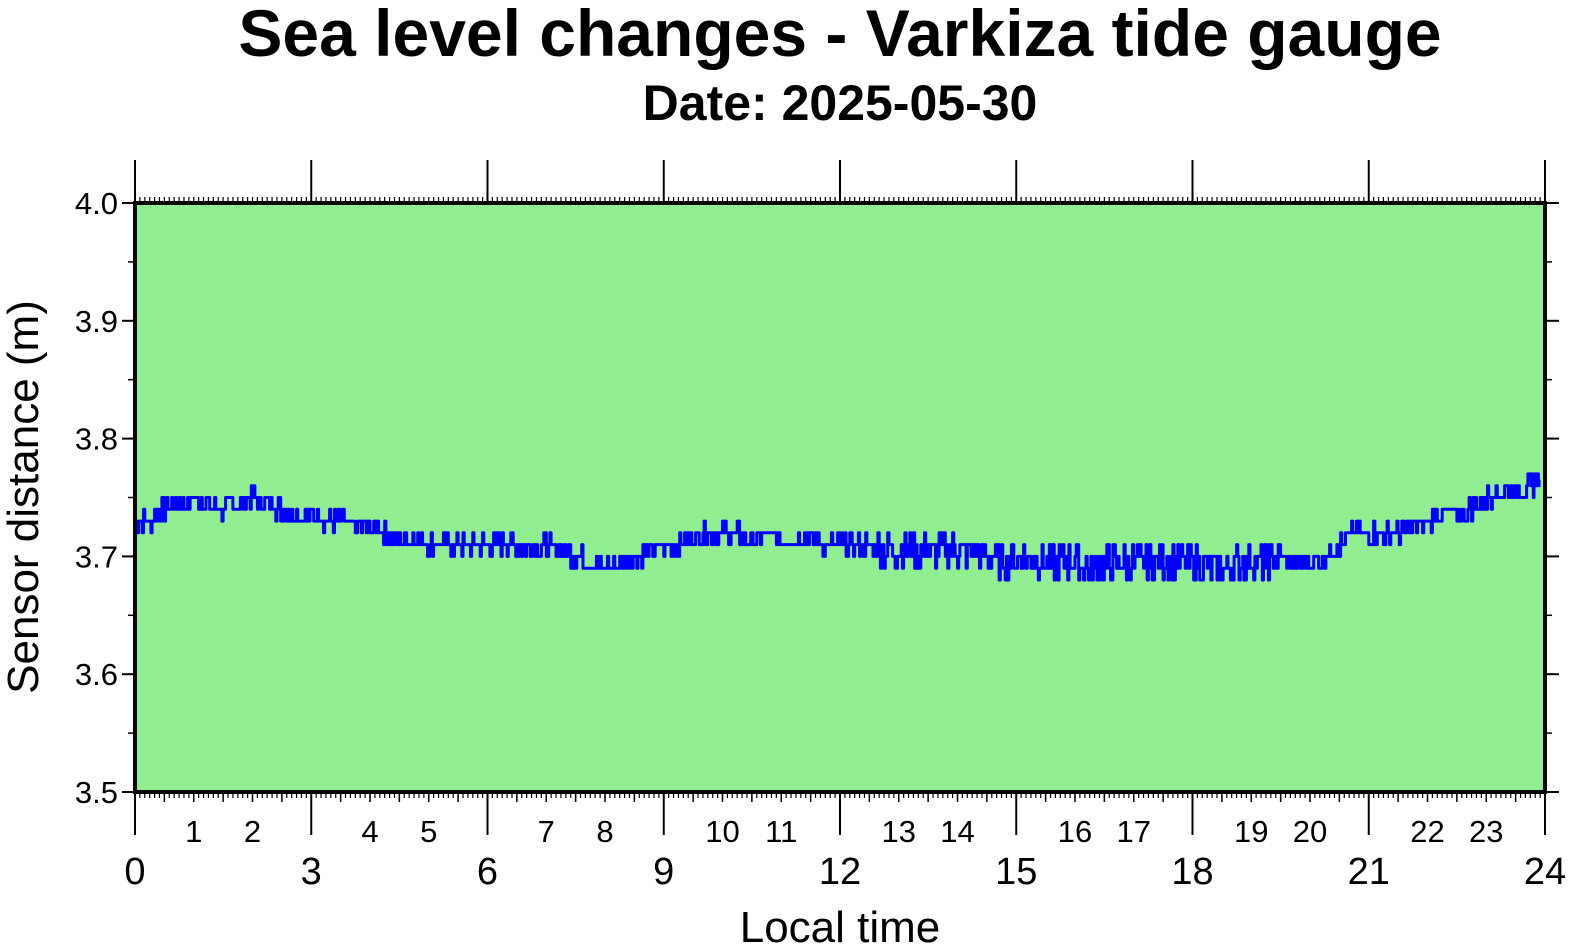 The image size is (1577, 950). I want to click on chart-title: Sea level changes - Varkiza tide gauge, so click(839, 35).